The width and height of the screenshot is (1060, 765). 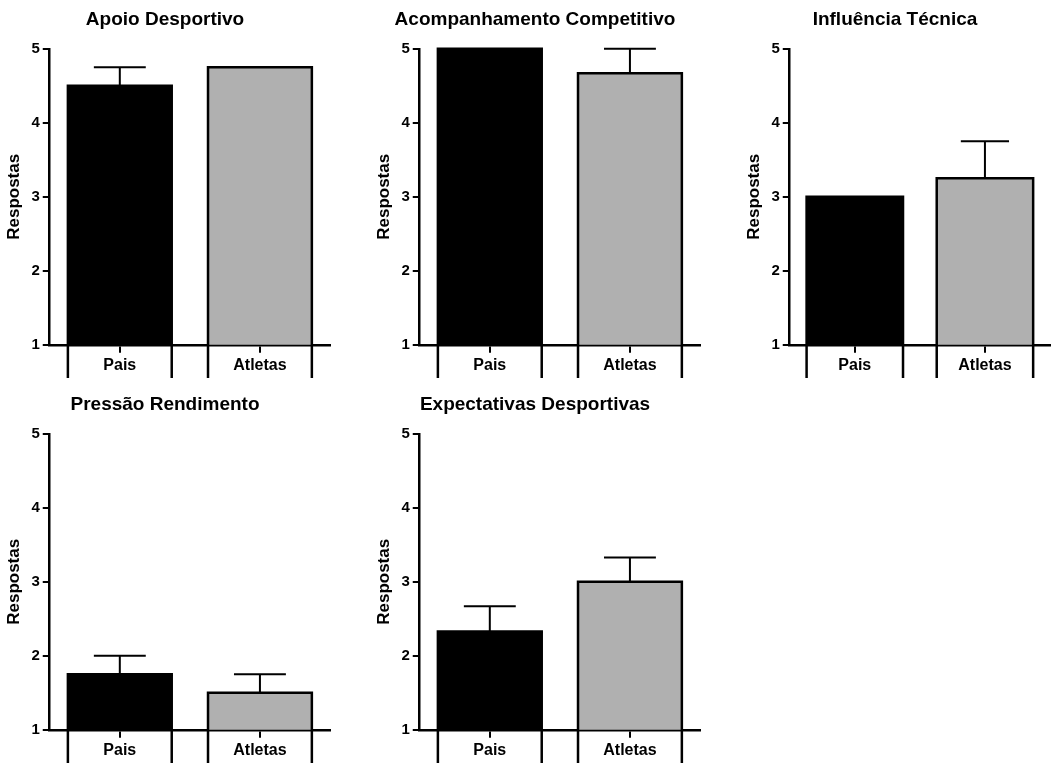 I want to click on chart-title: Pressão Rendimento, so click(x=165, y=403).